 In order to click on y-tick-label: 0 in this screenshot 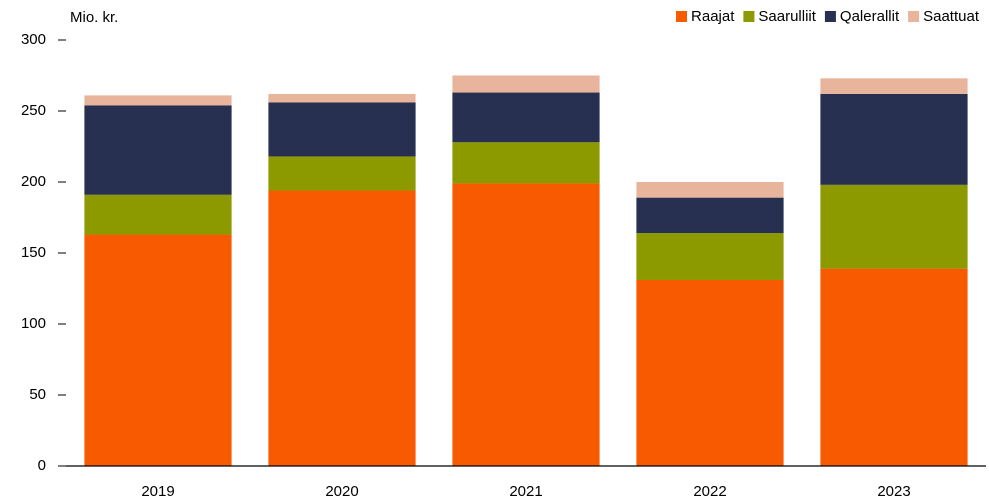, I will do `click(42, 465)`.